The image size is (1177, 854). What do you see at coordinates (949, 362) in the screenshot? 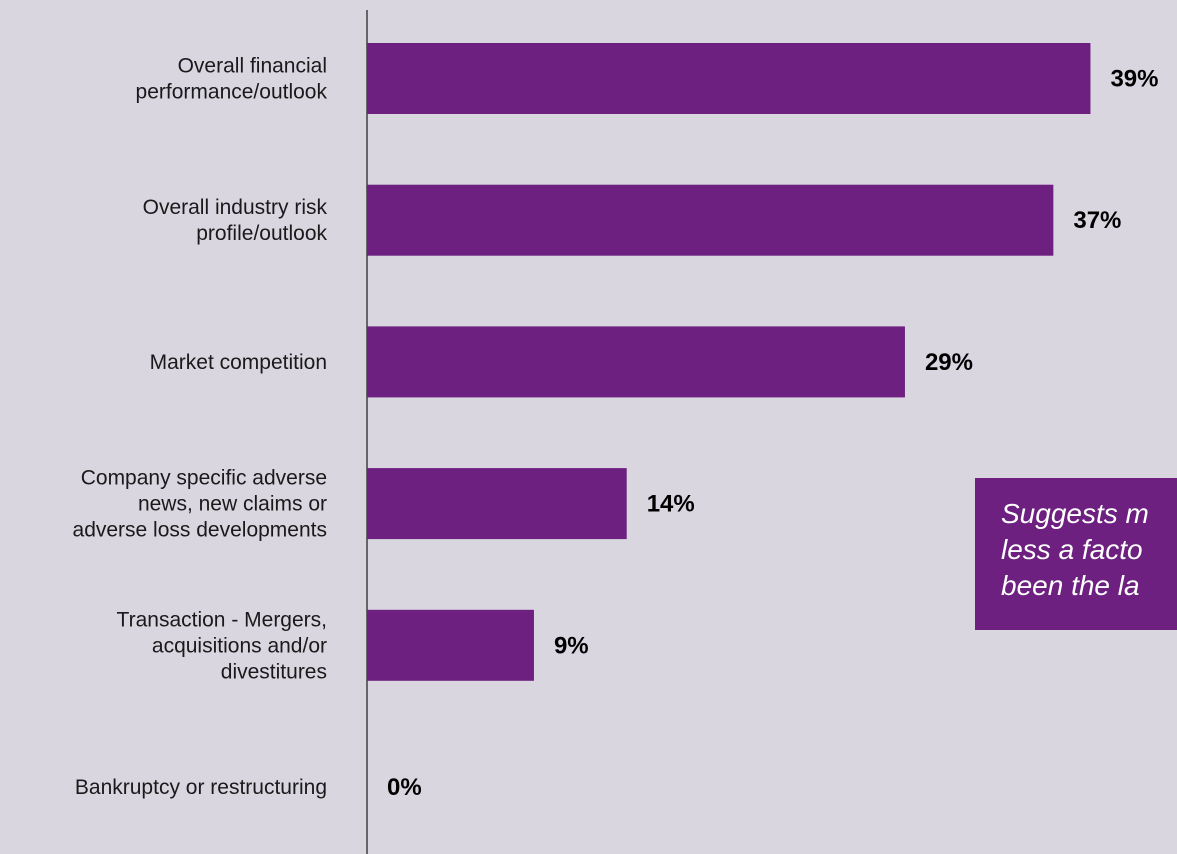
I see `value-label: 29%` at bounding box center [949, 362].